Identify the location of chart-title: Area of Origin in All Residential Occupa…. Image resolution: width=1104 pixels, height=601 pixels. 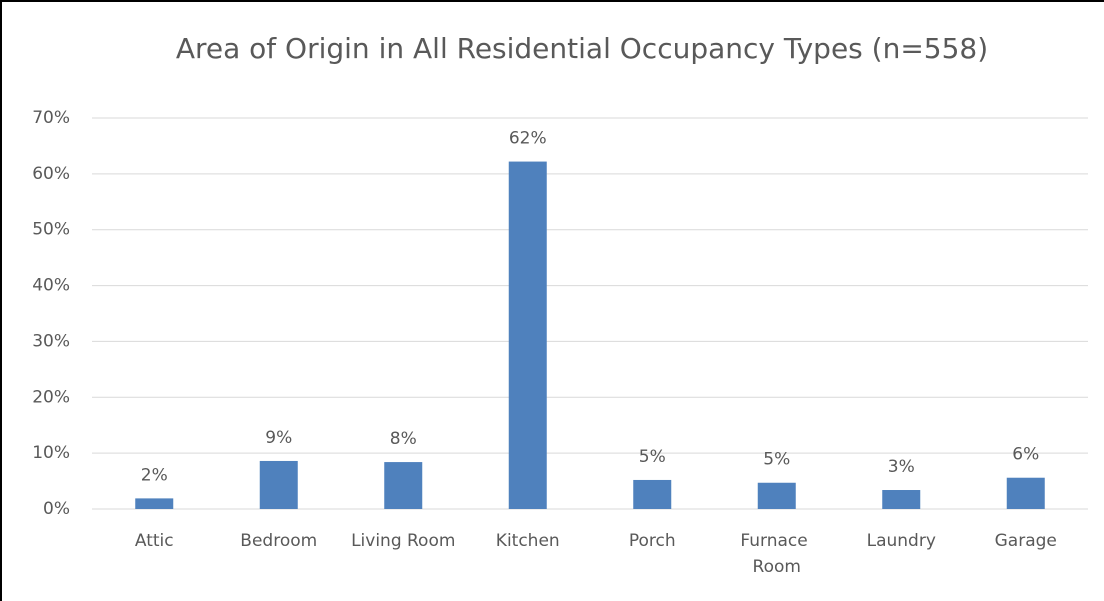
(582, 48).